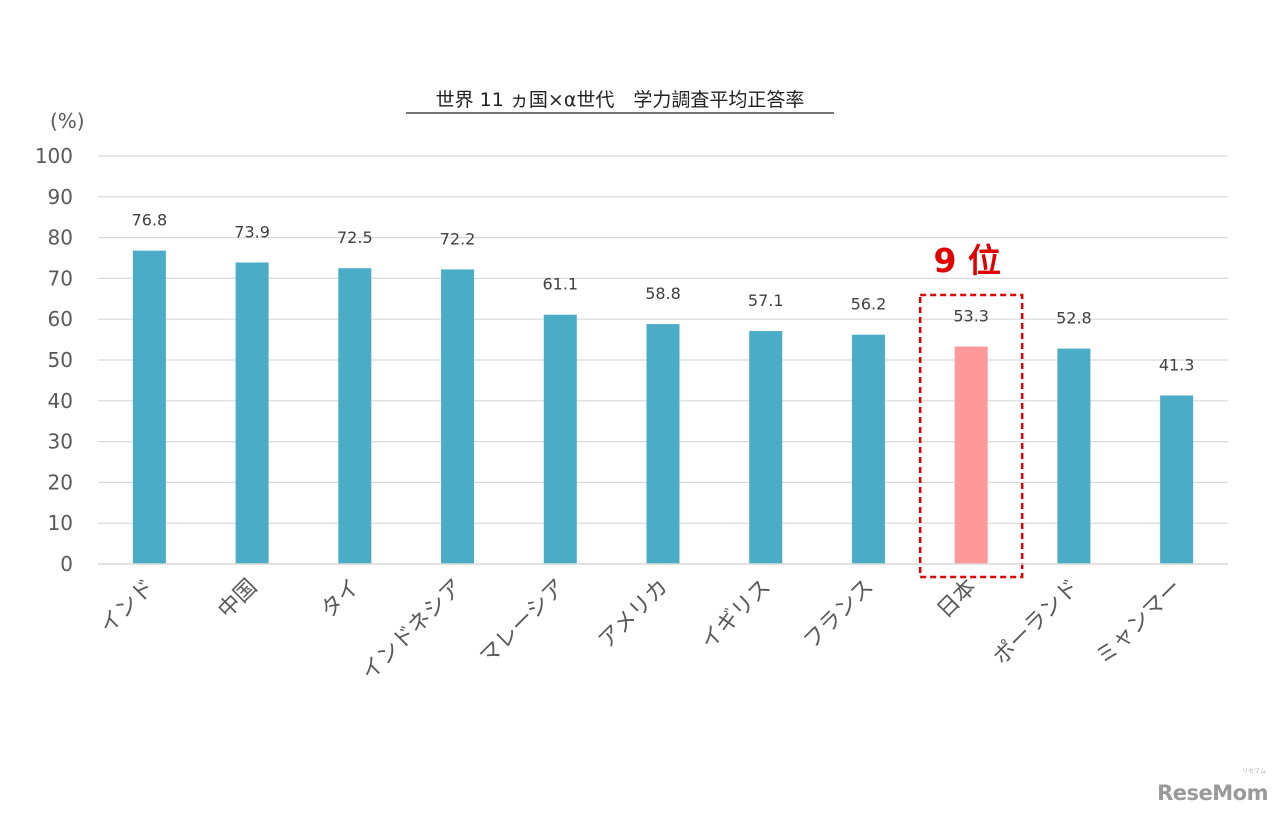 The image size is (1280, 815). I want to click on x-tick-label: 中国, so click(238, 599).